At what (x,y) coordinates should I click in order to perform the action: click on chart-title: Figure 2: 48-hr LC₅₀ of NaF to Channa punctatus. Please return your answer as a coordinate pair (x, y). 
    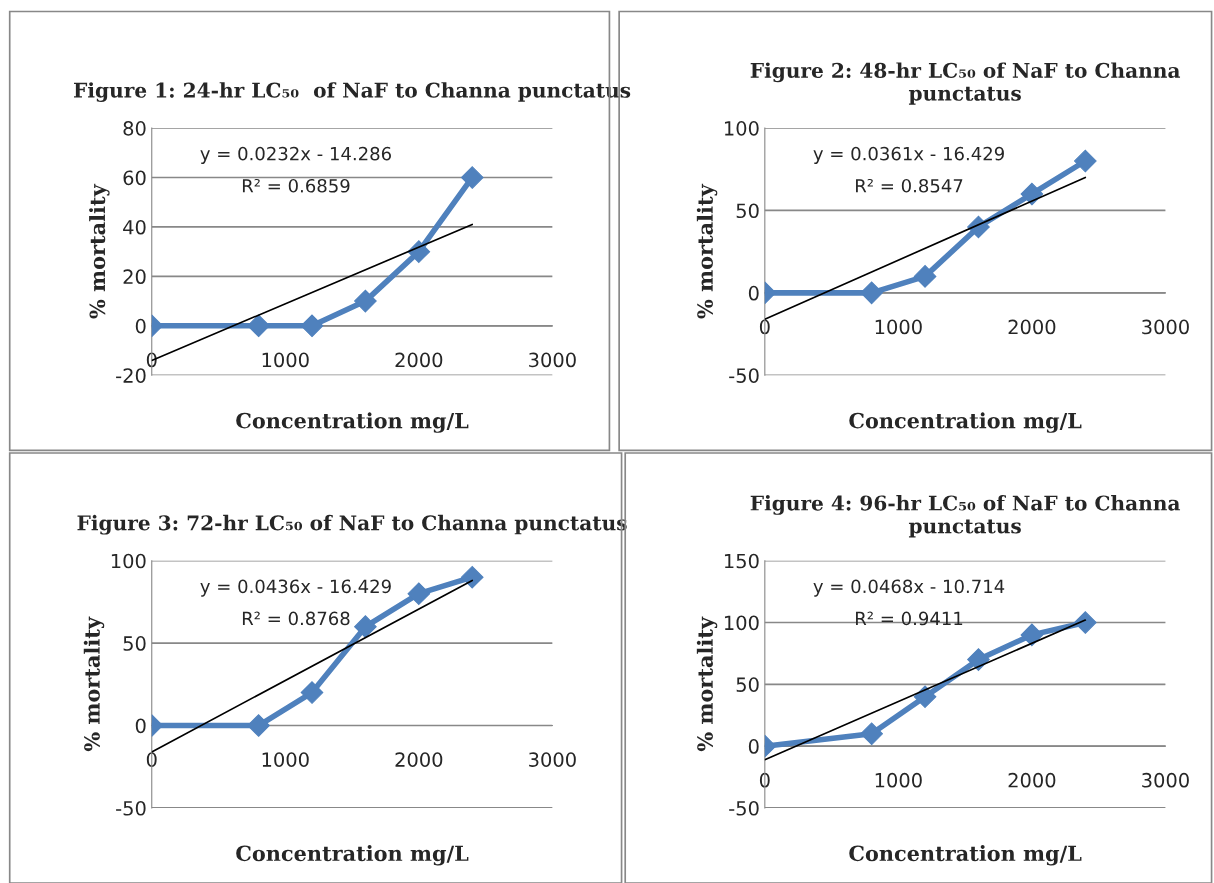
    Looking at the image, I should click on (965, 83).